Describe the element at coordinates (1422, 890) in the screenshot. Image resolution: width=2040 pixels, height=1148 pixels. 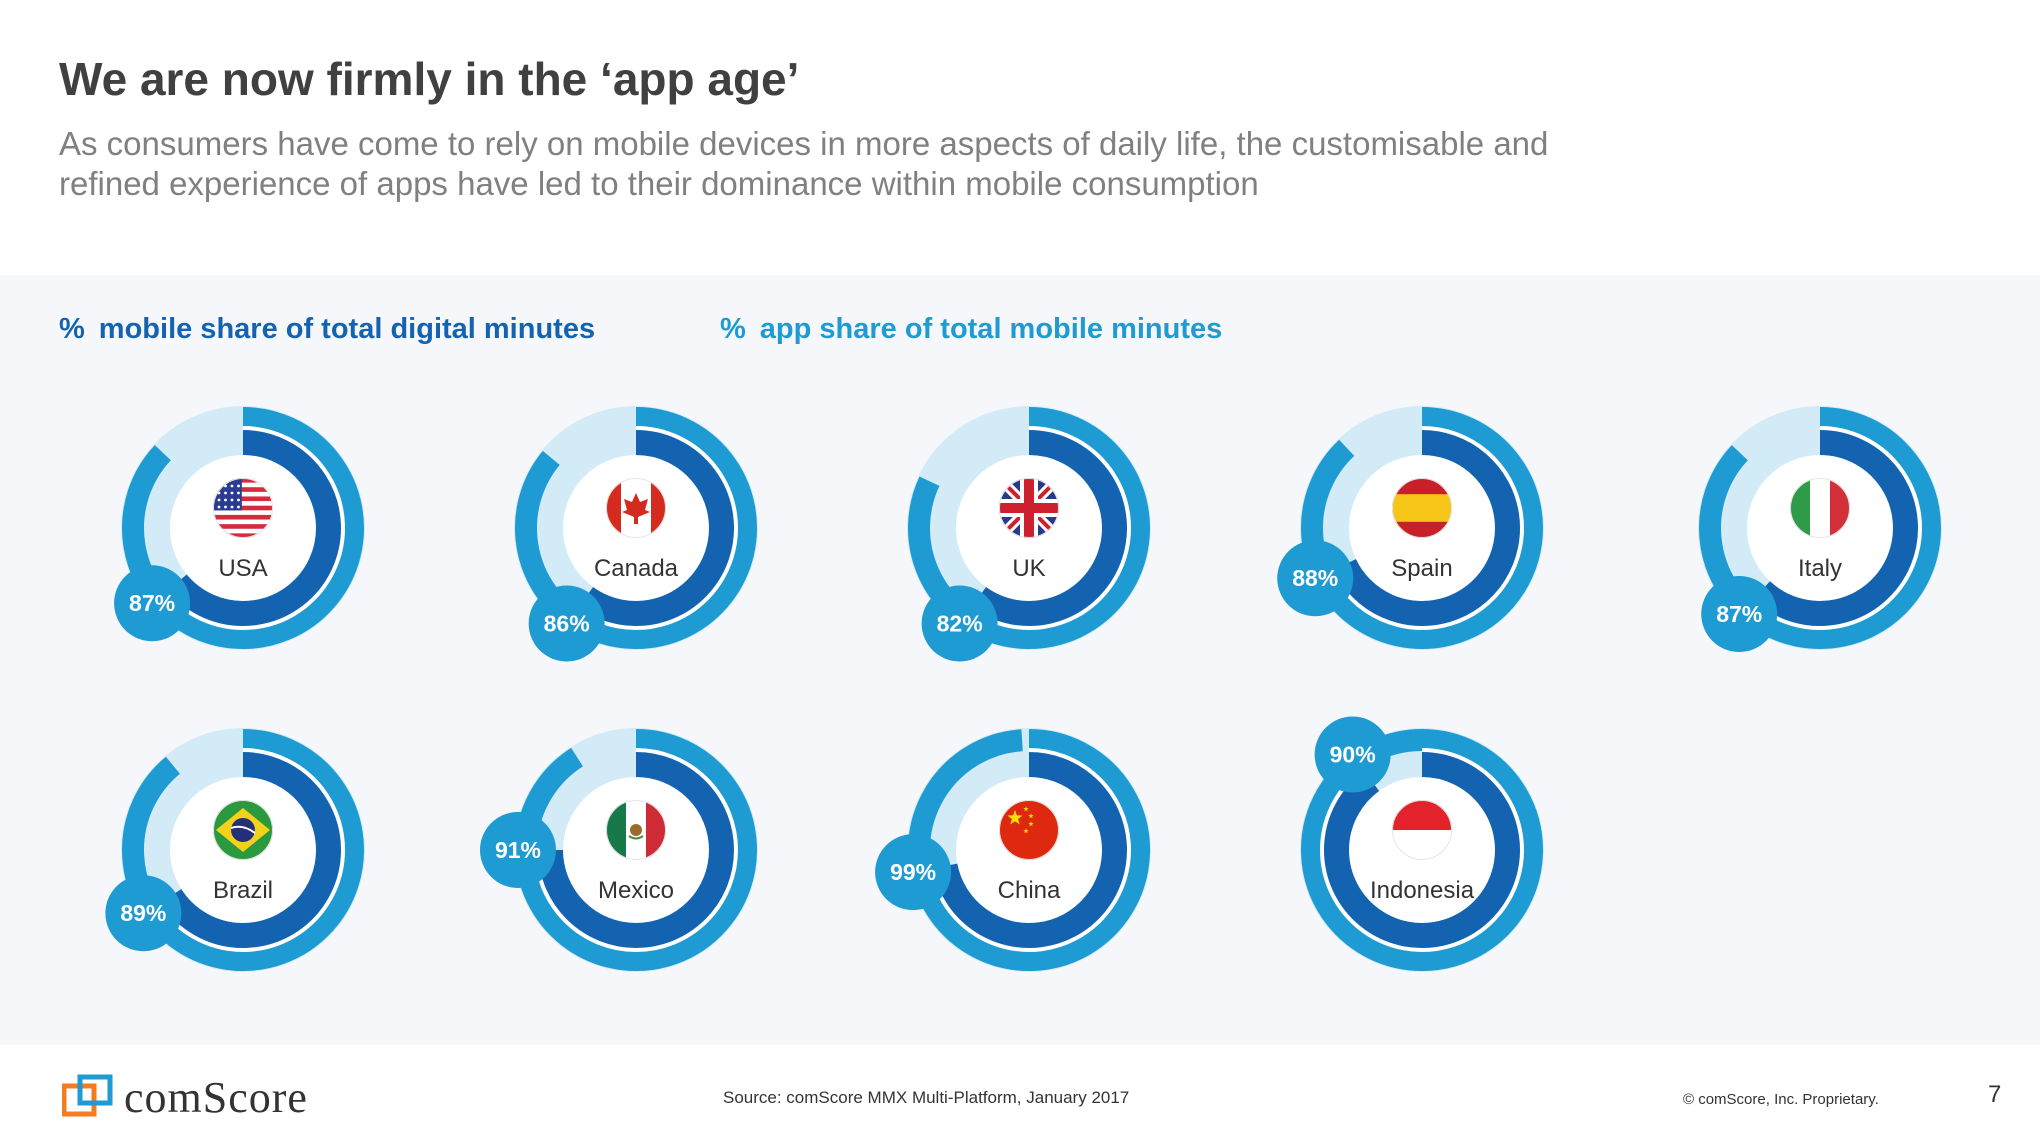
I see `country-name-label: Indonesia` at that location.